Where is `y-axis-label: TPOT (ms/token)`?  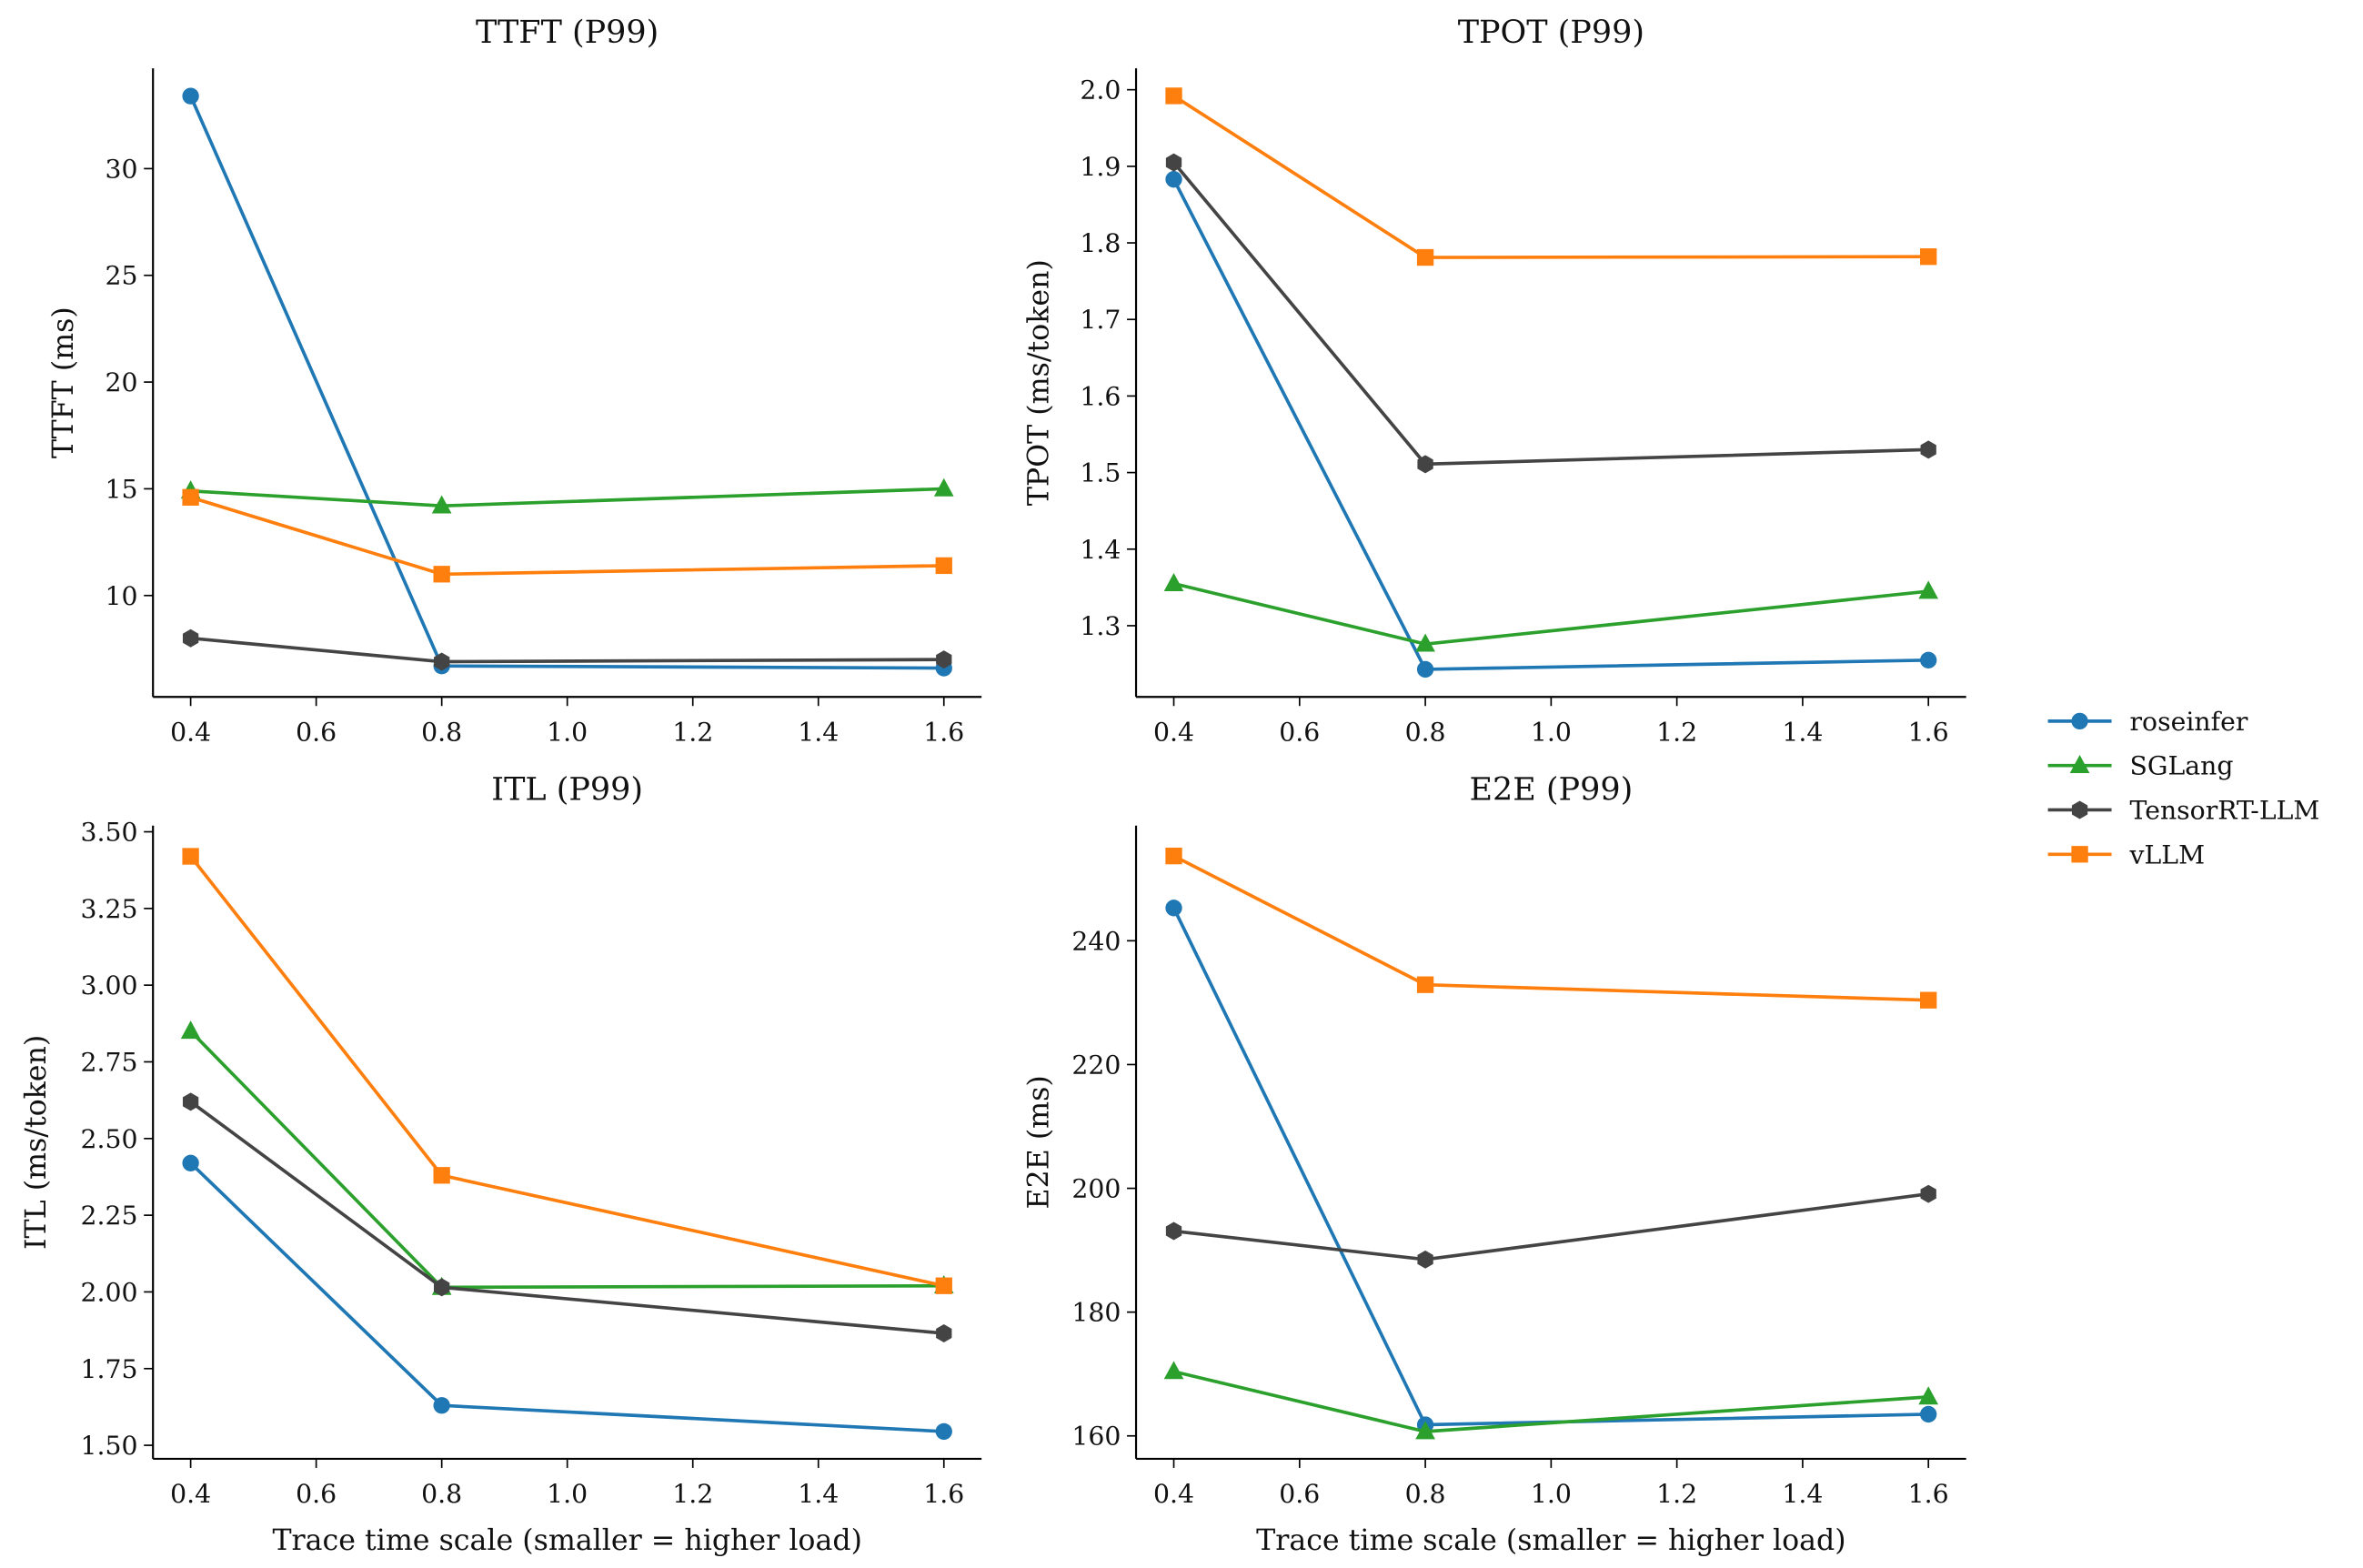 y-axis-label: TPOT (ms/token) is located at coordinates (1038, 382).